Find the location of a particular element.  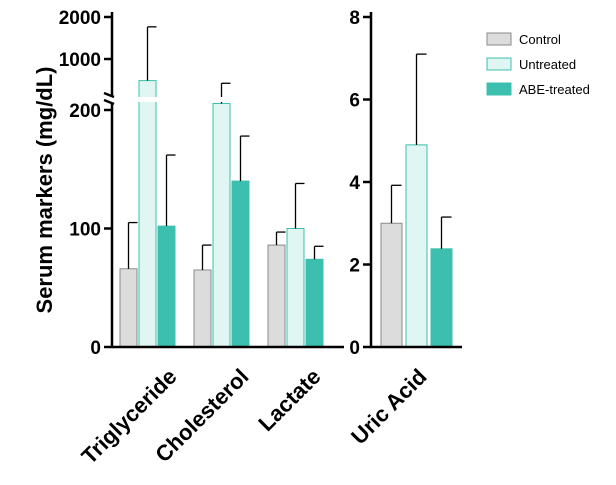

bar-triglyceride-control is located at coordinates (128, 308).